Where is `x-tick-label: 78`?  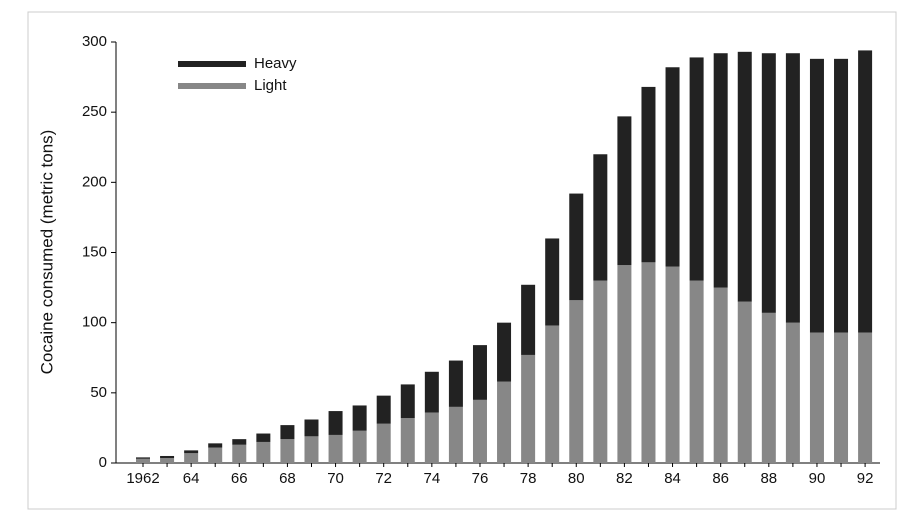 x-tick-label: 78 is located at coordinates (528, 478).